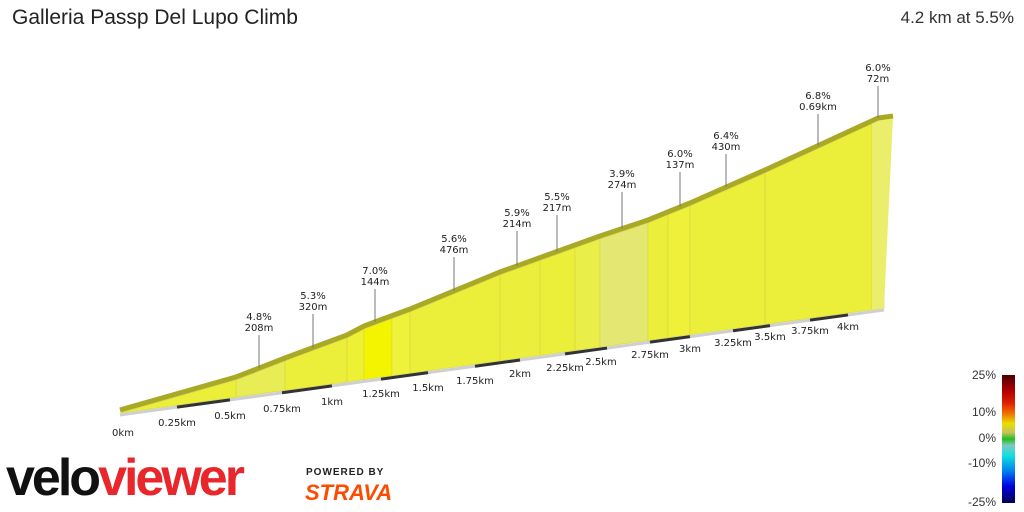 The height and width of the screenshot is (512, 1024). What do you see at coordinates (680, 165) in the screenshot?
I see `annotation-length: 137m` at bounding box center [680, 165].